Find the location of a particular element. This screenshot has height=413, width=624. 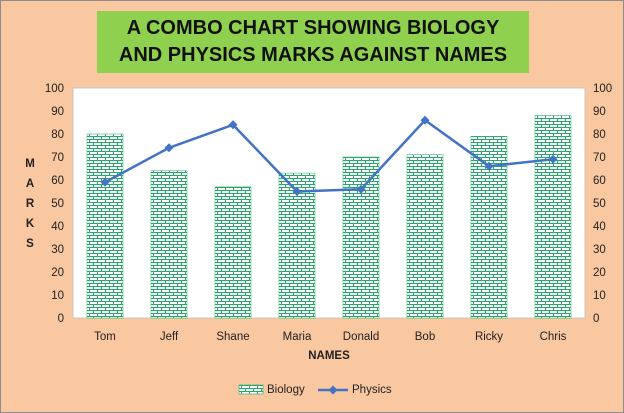

x-axis-ticks: Tom Jeff Shane Maria Donald Bob Ricky Chris is located at coordinates (330, 337).